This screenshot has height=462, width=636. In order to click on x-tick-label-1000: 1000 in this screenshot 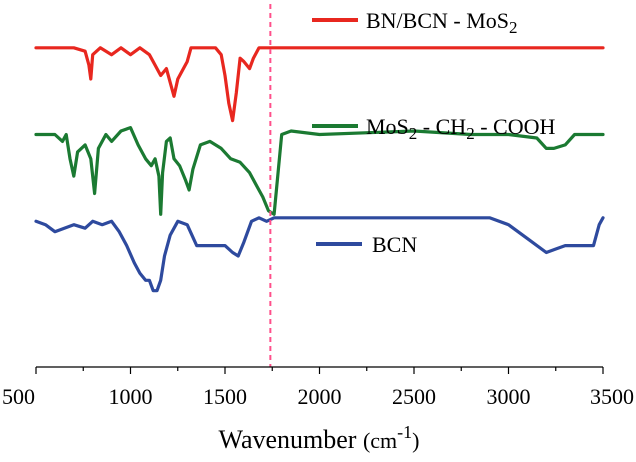, I will do `click(131, 396)`.